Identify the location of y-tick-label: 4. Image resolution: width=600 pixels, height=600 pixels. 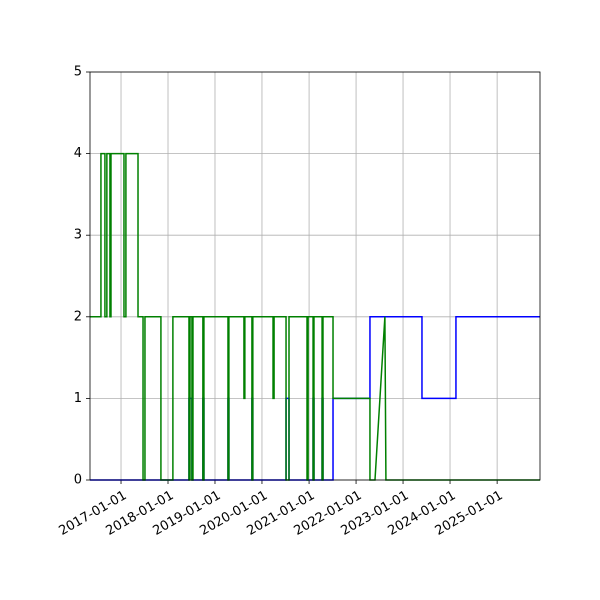
(78, 153).